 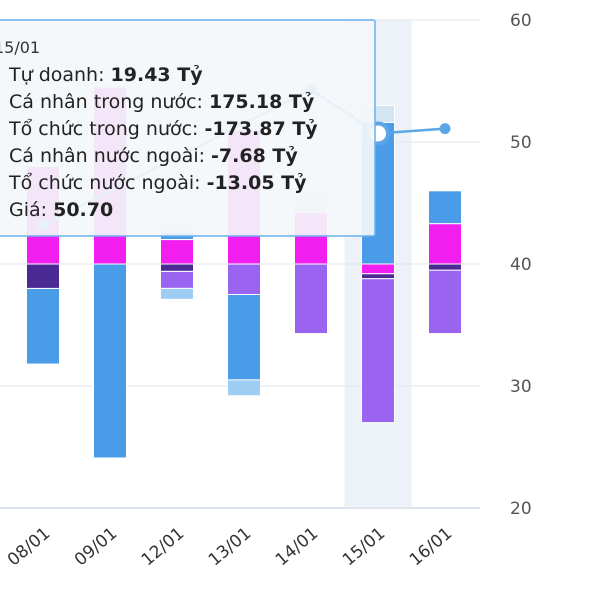 I want to click on tooltip-row: Tổ chức trong nước: -173.87 Tỷ, so click(x=163, y=129).